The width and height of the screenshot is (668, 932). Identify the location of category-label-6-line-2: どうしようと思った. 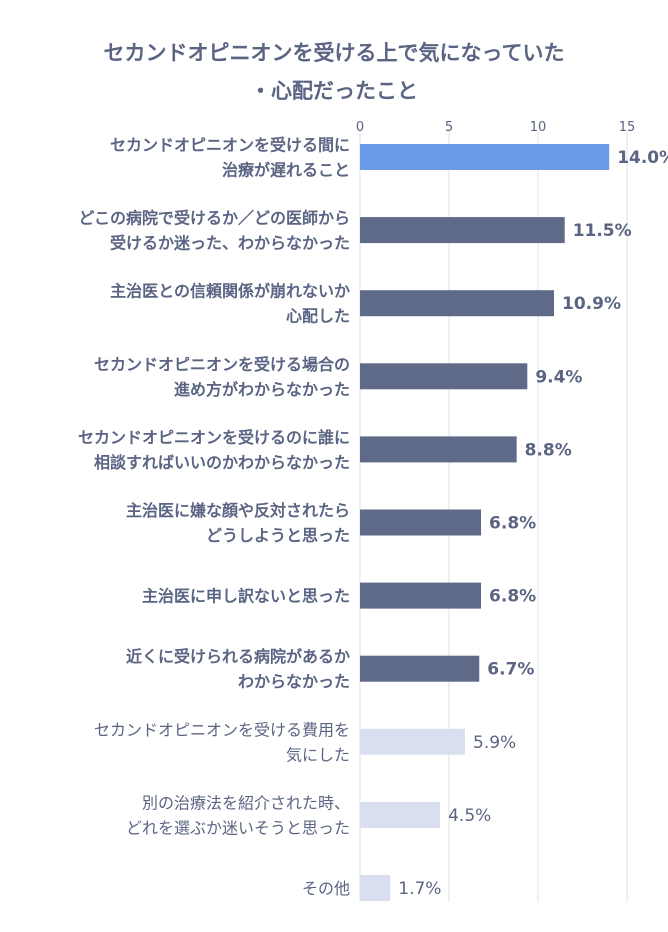
(278, 535).